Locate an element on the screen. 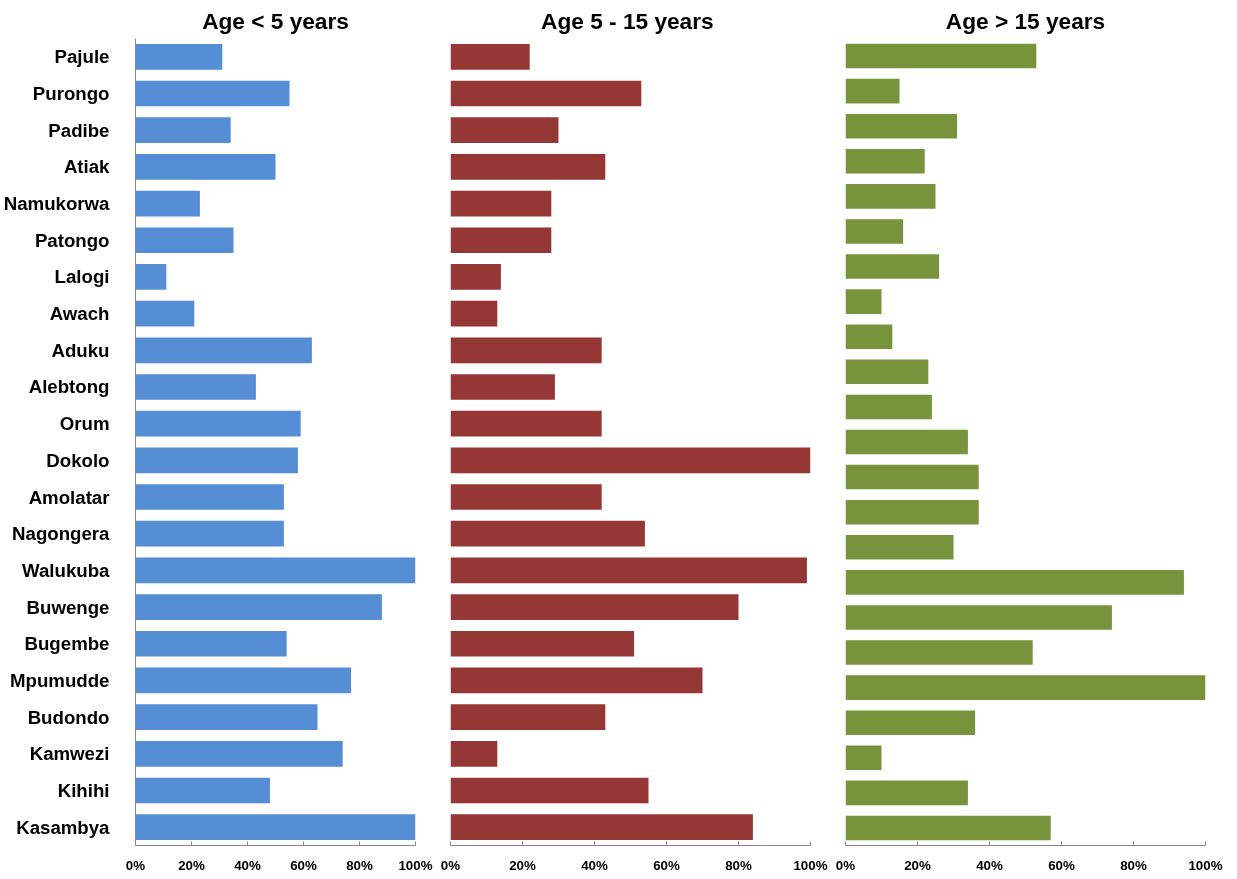 This screenshot has height=879, width=1237. chart-title: Age 5 - 15 years is located at coordinates (627, 20).